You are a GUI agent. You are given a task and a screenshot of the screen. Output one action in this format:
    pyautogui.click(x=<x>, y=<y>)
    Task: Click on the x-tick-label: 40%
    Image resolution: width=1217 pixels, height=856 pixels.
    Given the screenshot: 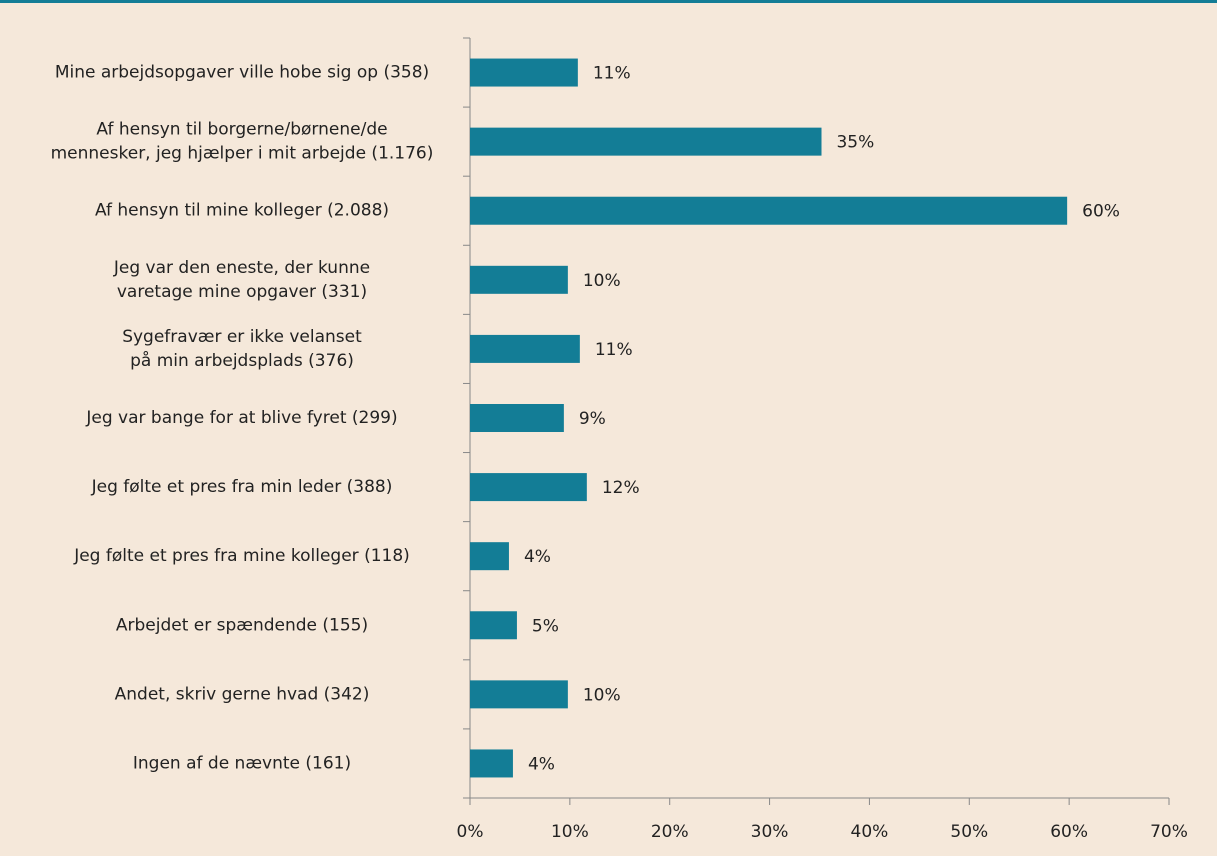 What is the action you would take?
    pyautogui.click(x=870, y=832)
    